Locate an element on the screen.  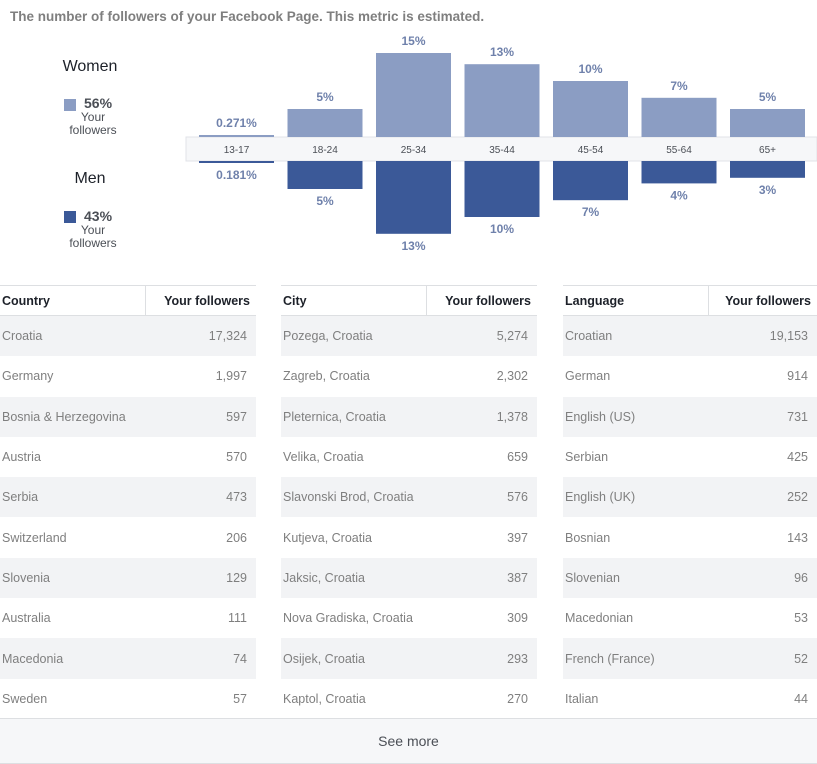
table-row: Serbia 473 is located at coordinates (128, 497).